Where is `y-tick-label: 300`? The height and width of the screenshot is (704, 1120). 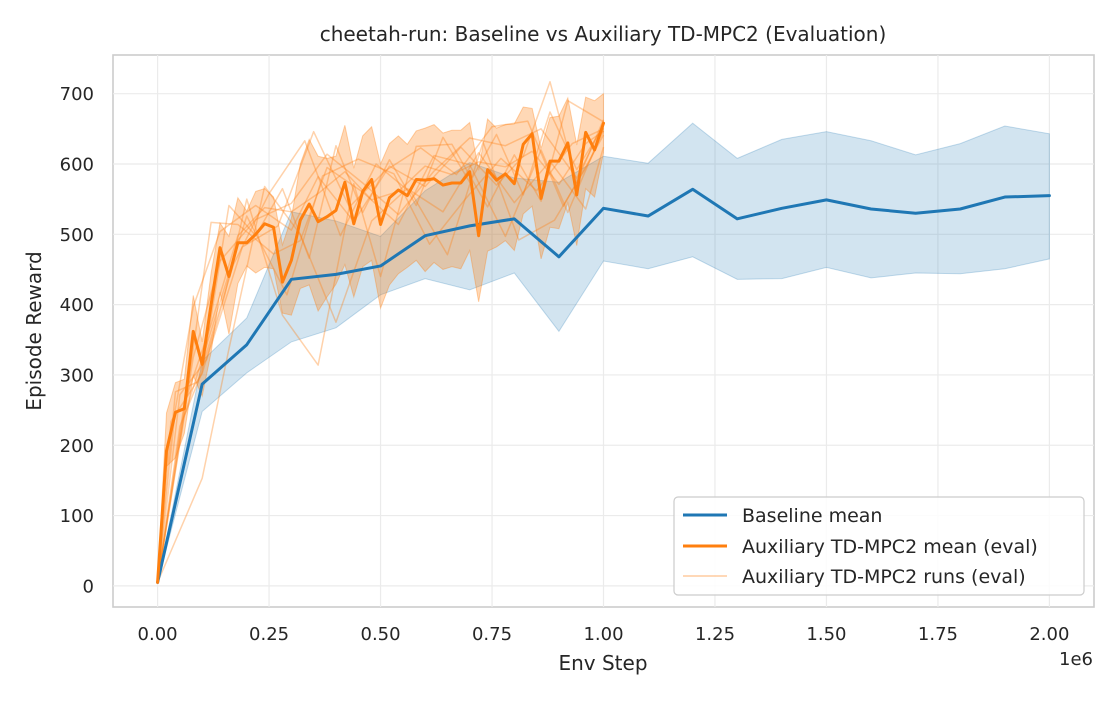 y-tick-label: 300 is located at coordinates (77, 375).